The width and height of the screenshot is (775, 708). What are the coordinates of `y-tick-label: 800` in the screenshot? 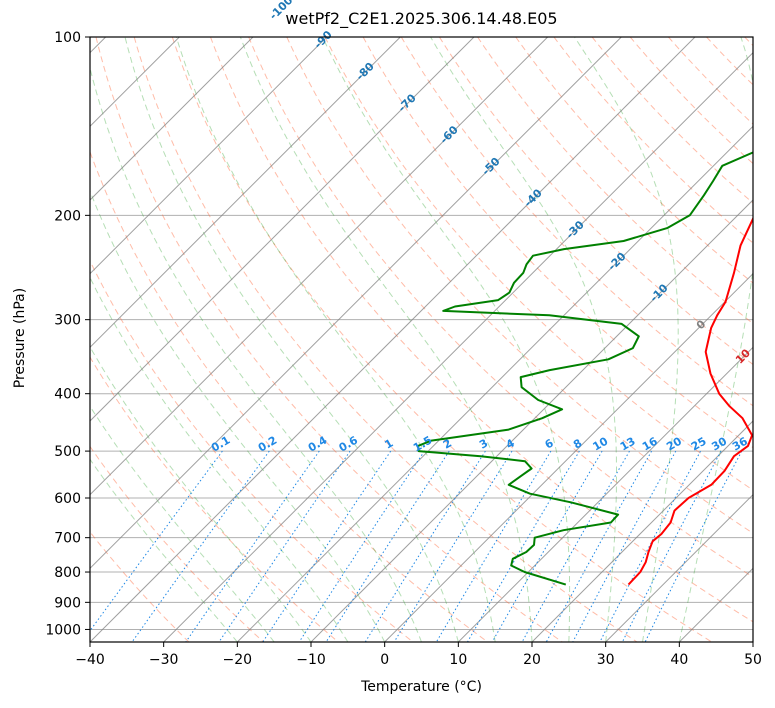 It's located at (67, 573).